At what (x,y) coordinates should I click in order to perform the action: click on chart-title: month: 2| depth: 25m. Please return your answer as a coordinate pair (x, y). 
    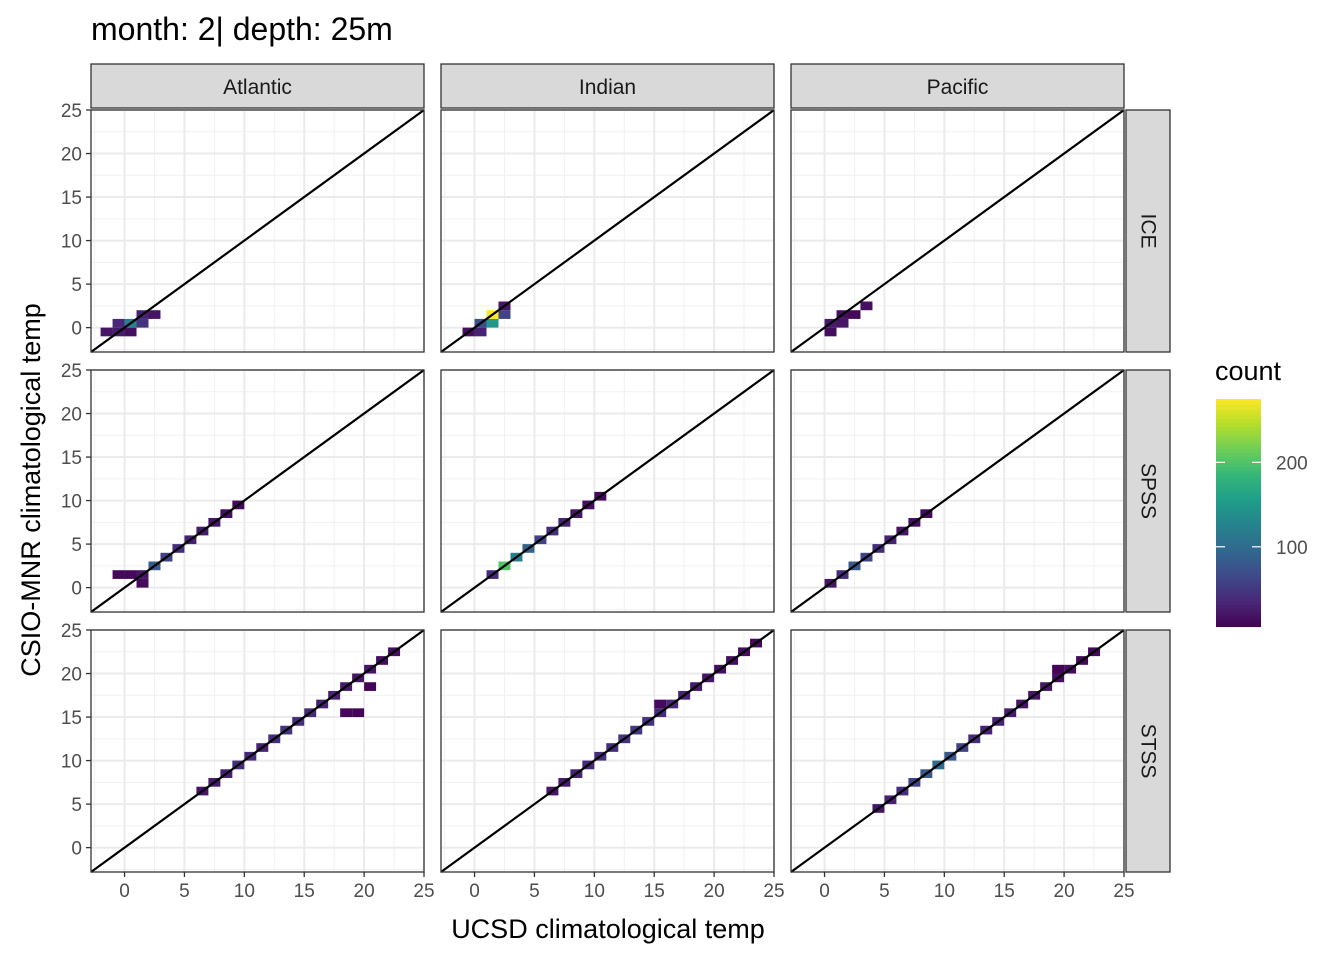
    Looking at the image, I should click on (242, 29).